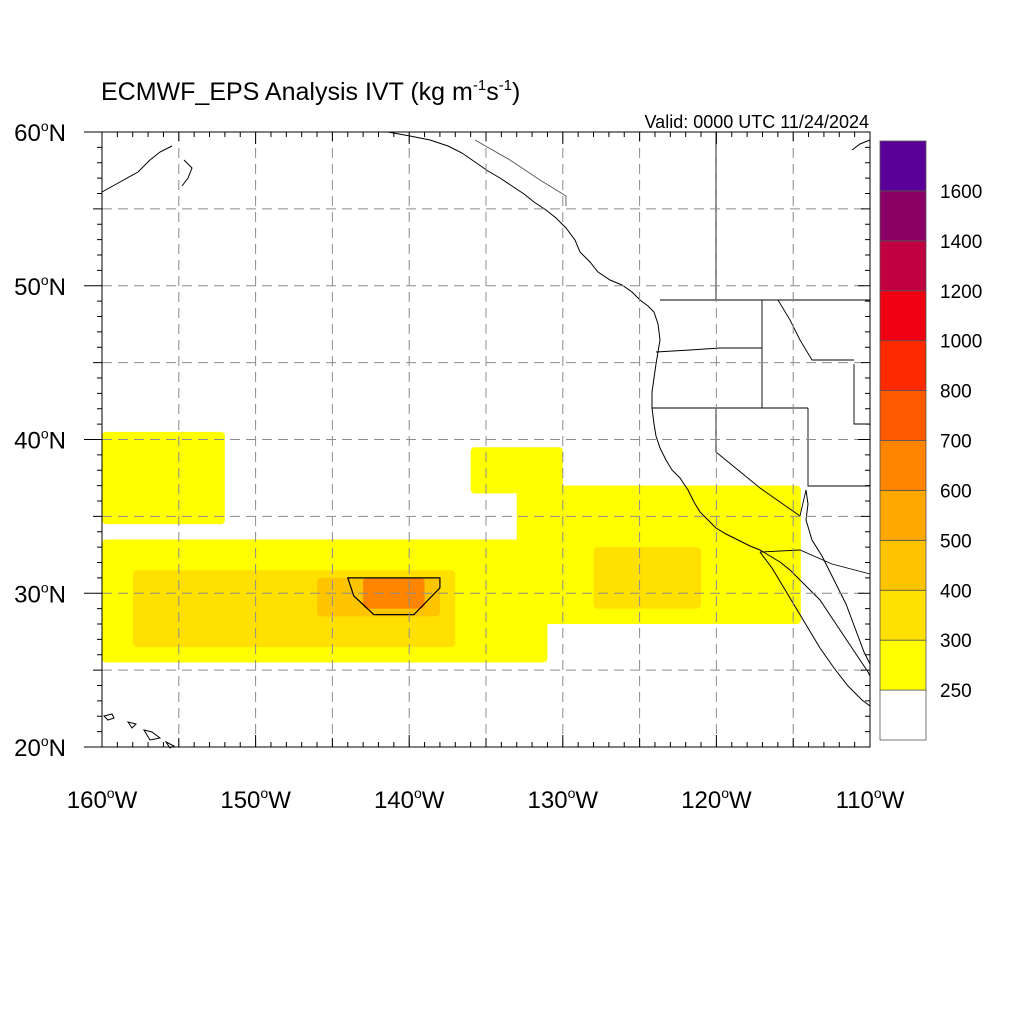 This screenshot has width=1024, height=1024. What do you see at coordinates (961, 192) in the screenshot?
I see `colorbar-label: 1600` at bounding box center [961, 192].